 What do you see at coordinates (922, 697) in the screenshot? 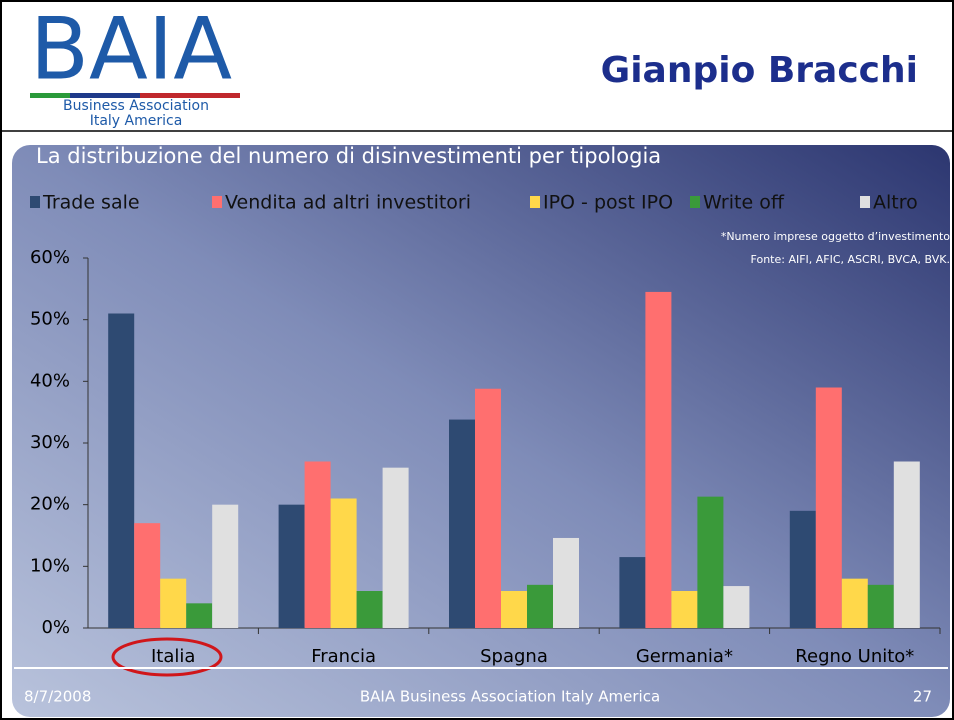
I see `footer-page: 27` at bounding box center [922, 697].